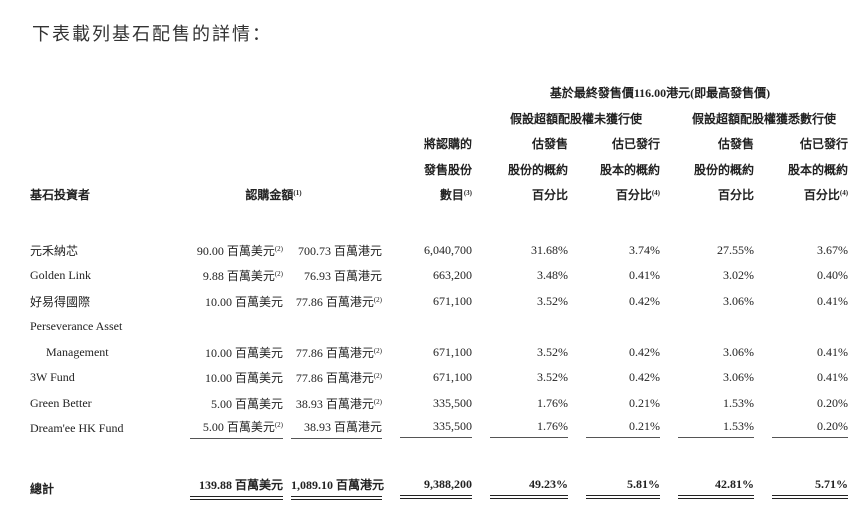 Image resolution: width=868 pixels, height=519 pixels. Describe the element at coordinates (629, 169) in the screenshot. I see `header-pct-issued-a-line2: 股本的概約` at that location.